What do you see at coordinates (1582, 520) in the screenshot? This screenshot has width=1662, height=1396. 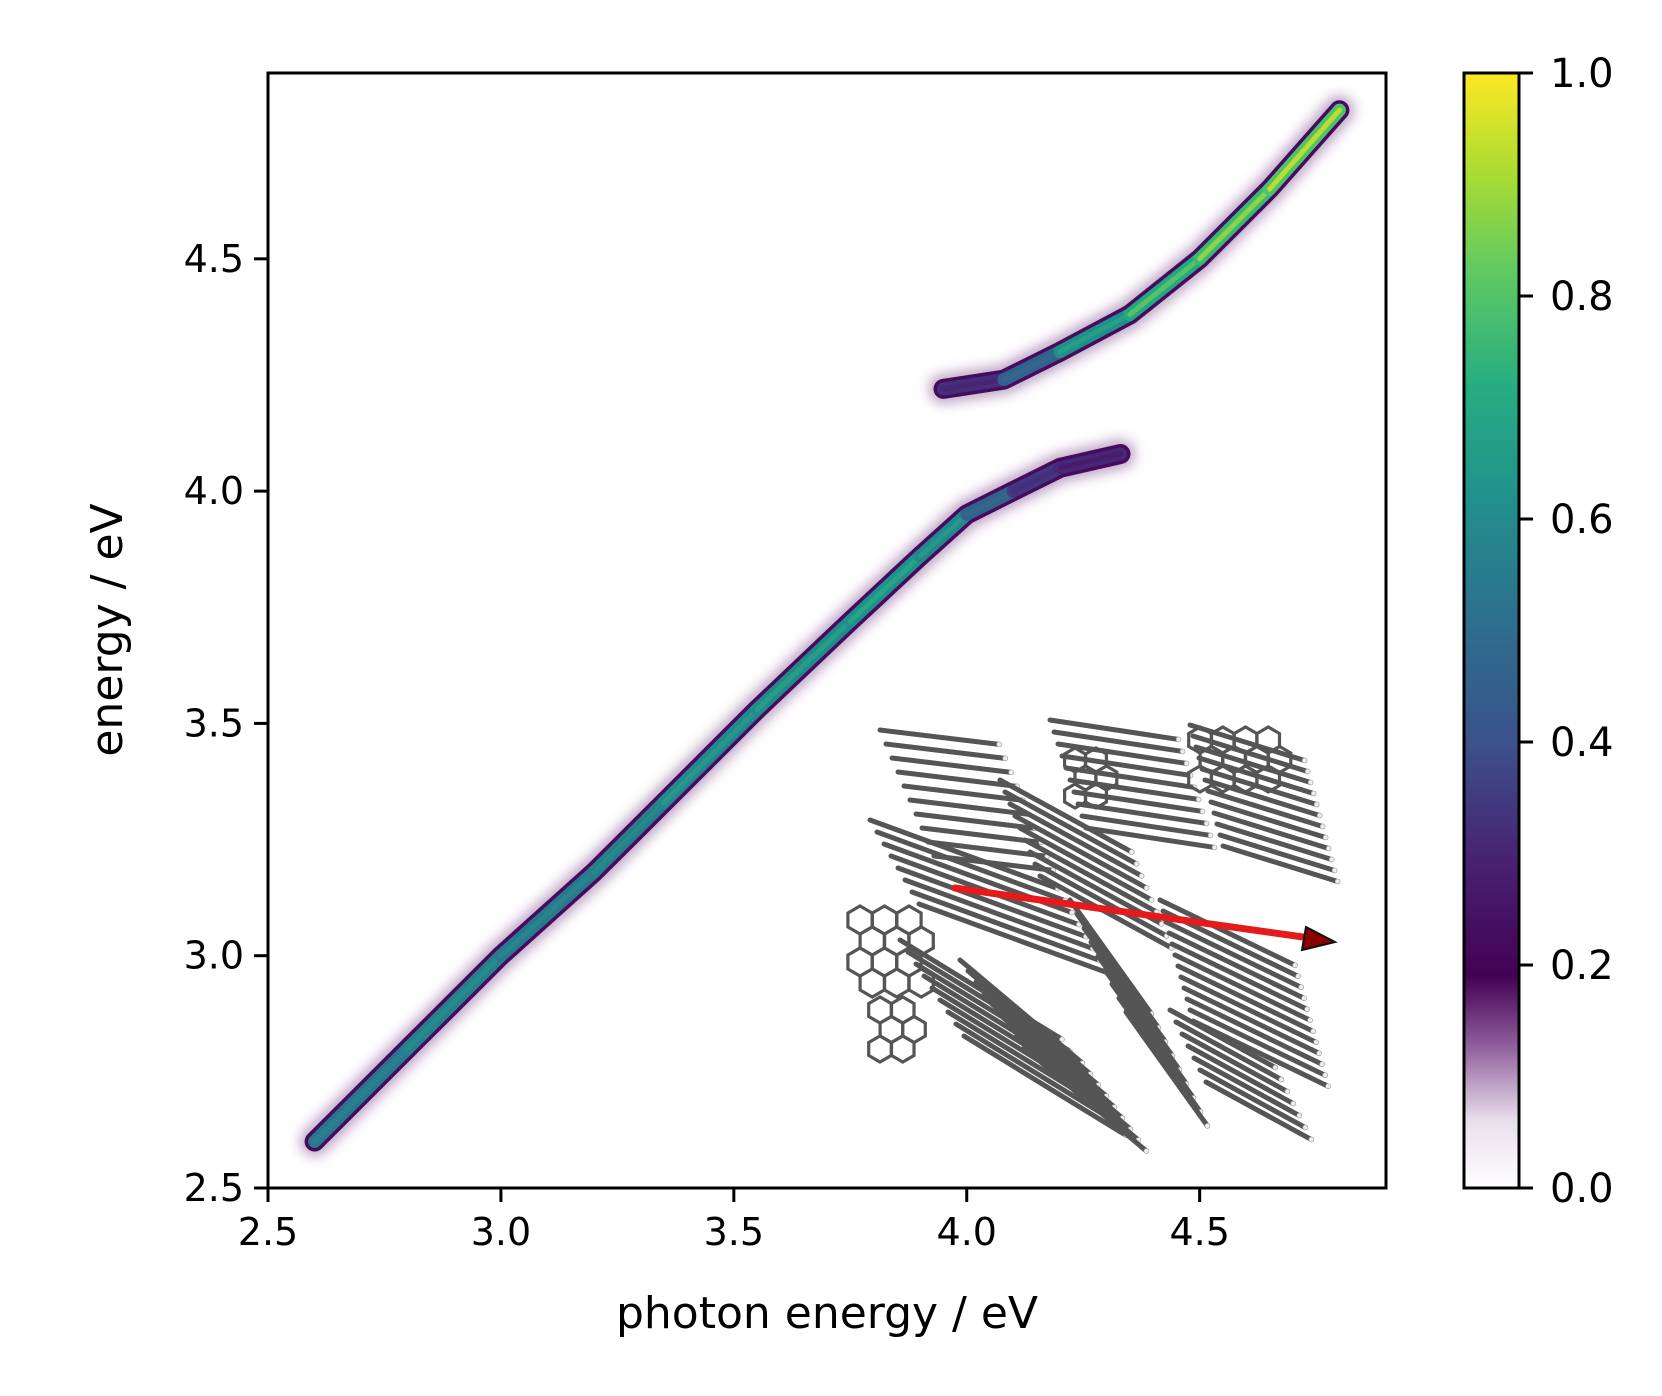 I see `colorbar-tick-label: 0.6` at bounding box center [1582, 520].